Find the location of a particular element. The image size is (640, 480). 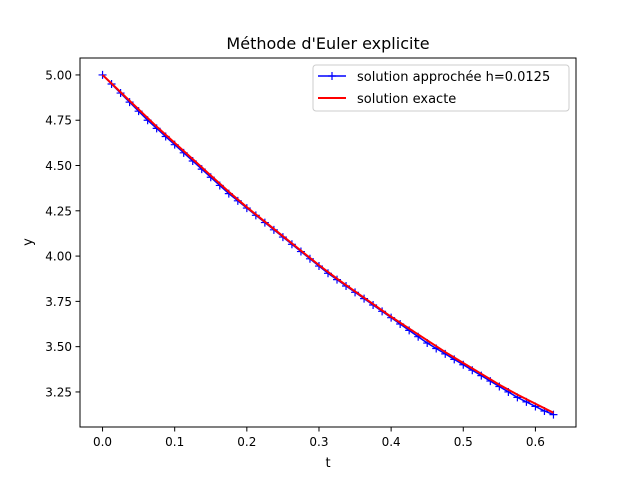

data-point-approx is located at coordinates (102, 74).